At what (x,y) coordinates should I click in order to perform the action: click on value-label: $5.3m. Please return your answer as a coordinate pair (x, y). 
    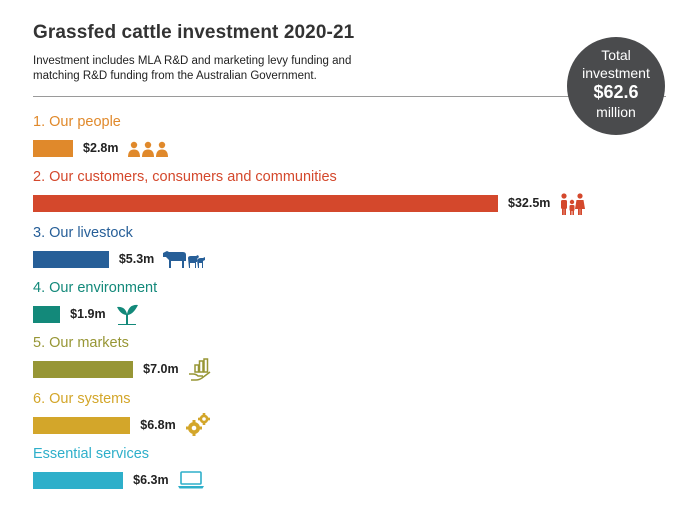
    Looking at the image, I should click on (136, 258).